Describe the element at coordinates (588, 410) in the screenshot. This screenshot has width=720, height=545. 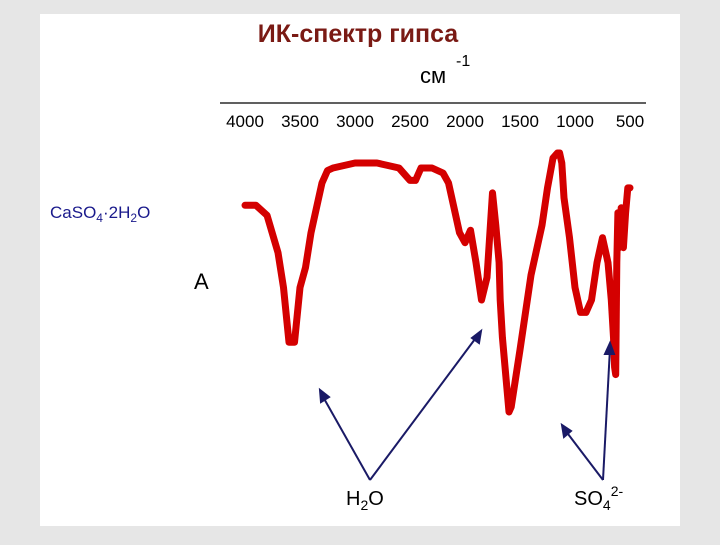
I see `so4-arrows` at that location.